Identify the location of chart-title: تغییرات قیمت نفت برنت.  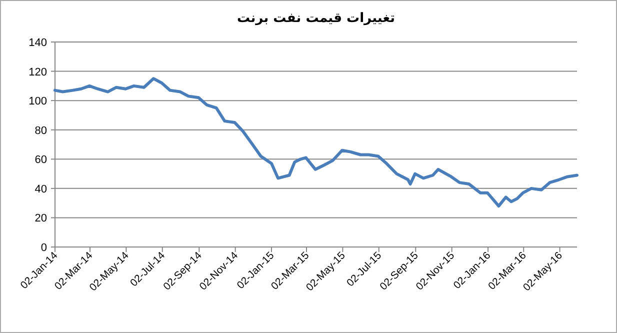
(316, 18).